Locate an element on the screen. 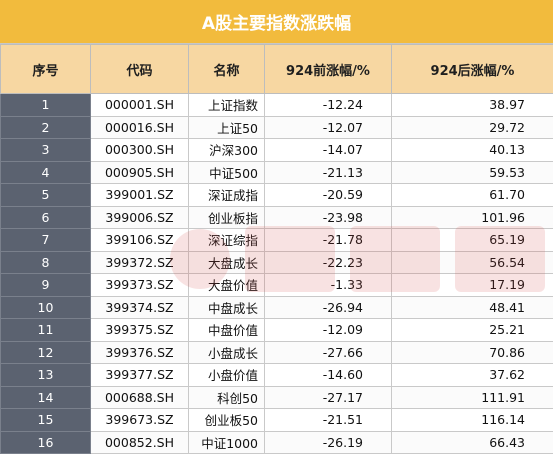  row-name: 大盘成长 is located at coordinates (226, 262).